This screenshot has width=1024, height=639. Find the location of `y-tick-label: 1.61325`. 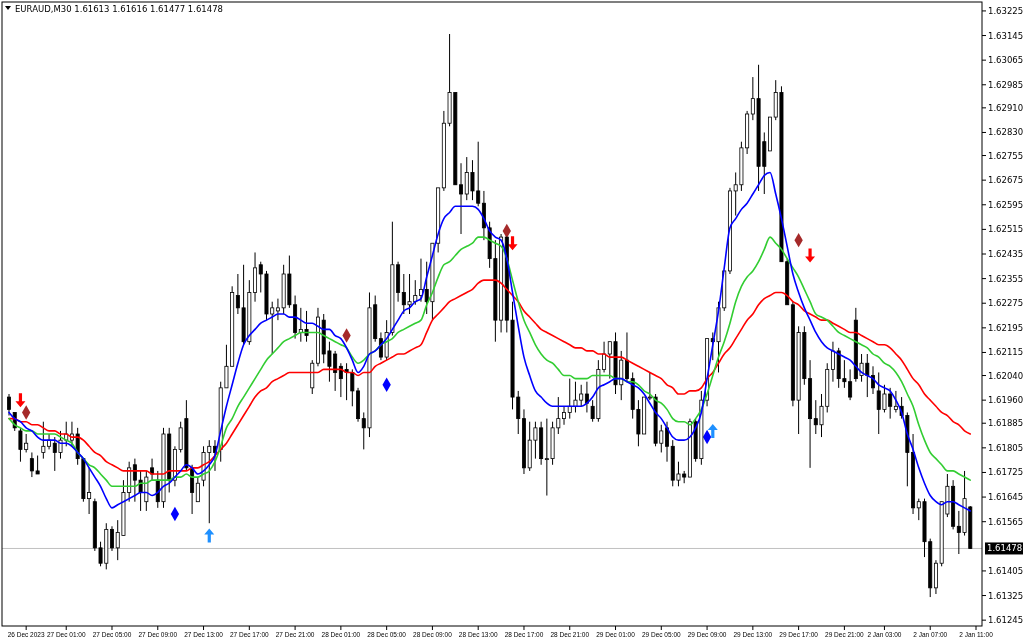

y-tick-label: 1.61325 is located at coordinates (1006, 595).